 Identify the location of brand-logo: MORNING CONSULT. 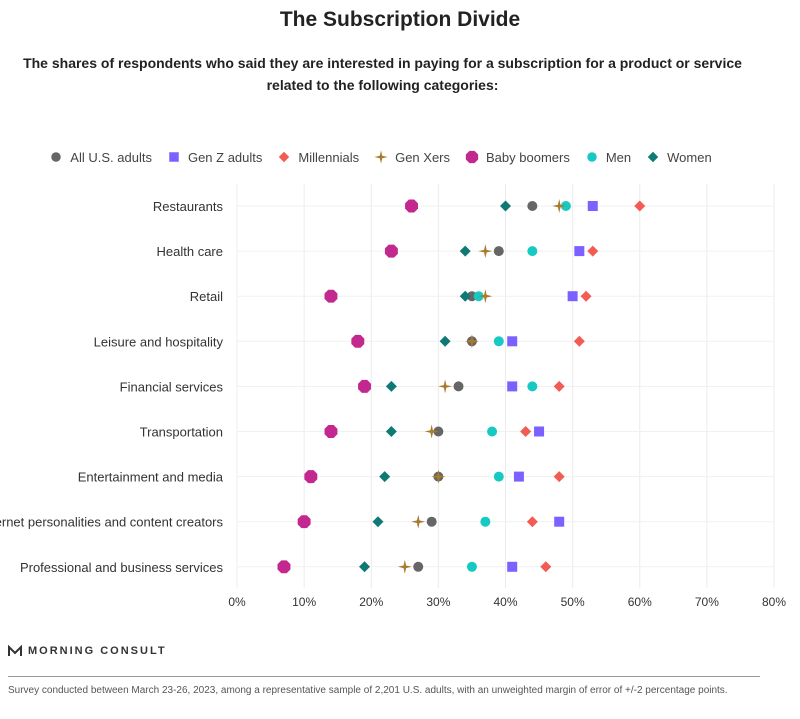
(87, 651).